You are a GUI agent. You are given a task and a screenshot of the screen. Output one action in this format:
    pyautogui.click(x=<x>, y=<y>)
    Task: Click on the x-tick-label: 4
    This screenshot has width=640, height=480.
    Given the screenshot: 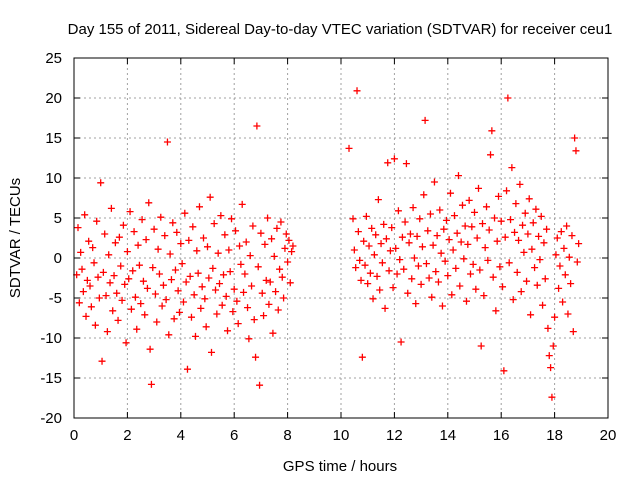 What is the action you would take?
    pyautogui.click(x=181, y=435)
    